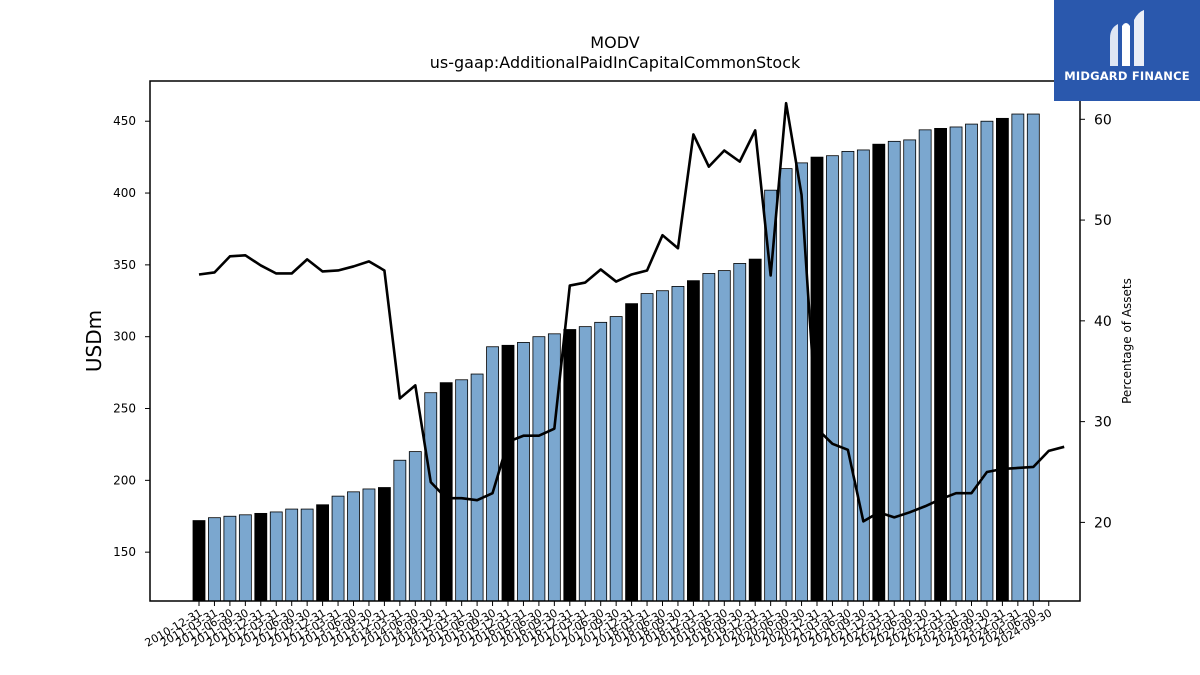 This screenshot has height=675, width=1200. Describe the element at coordinates (124, 409) in the screenshot. I see `y-tick-label: 250` at that location.